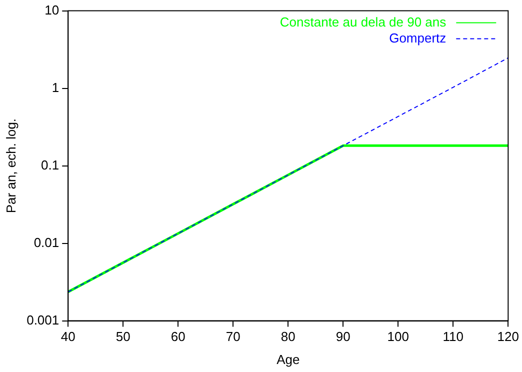  I want to click on x-tick-label: 50, so click(123, 336).